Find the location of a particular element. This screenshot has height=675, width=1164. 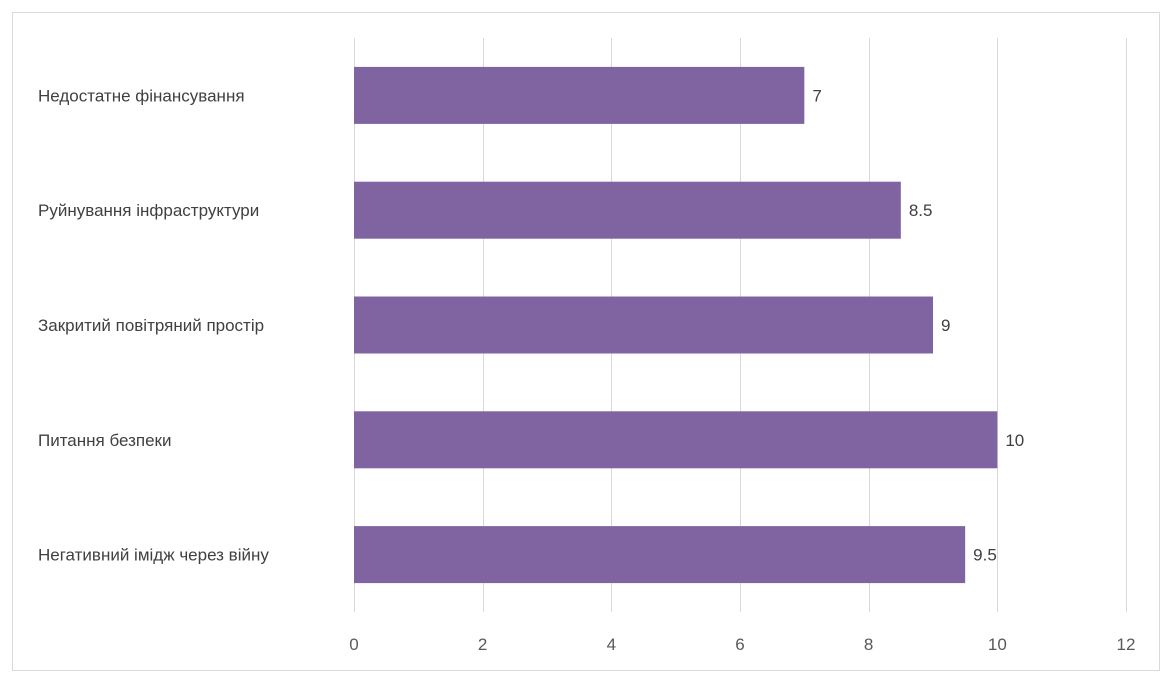

category-label: Руйнування інфраструктури is located at coordinates (148, 210).